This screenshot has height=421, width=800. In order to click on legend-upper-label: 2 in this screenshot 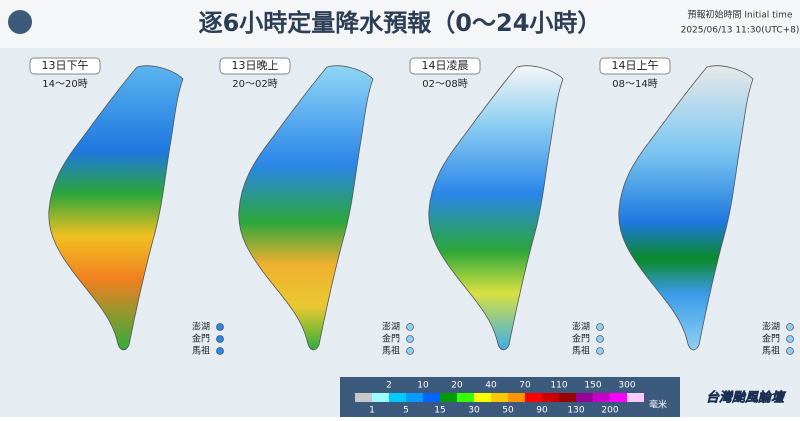, I will do `click(389, 386)`.